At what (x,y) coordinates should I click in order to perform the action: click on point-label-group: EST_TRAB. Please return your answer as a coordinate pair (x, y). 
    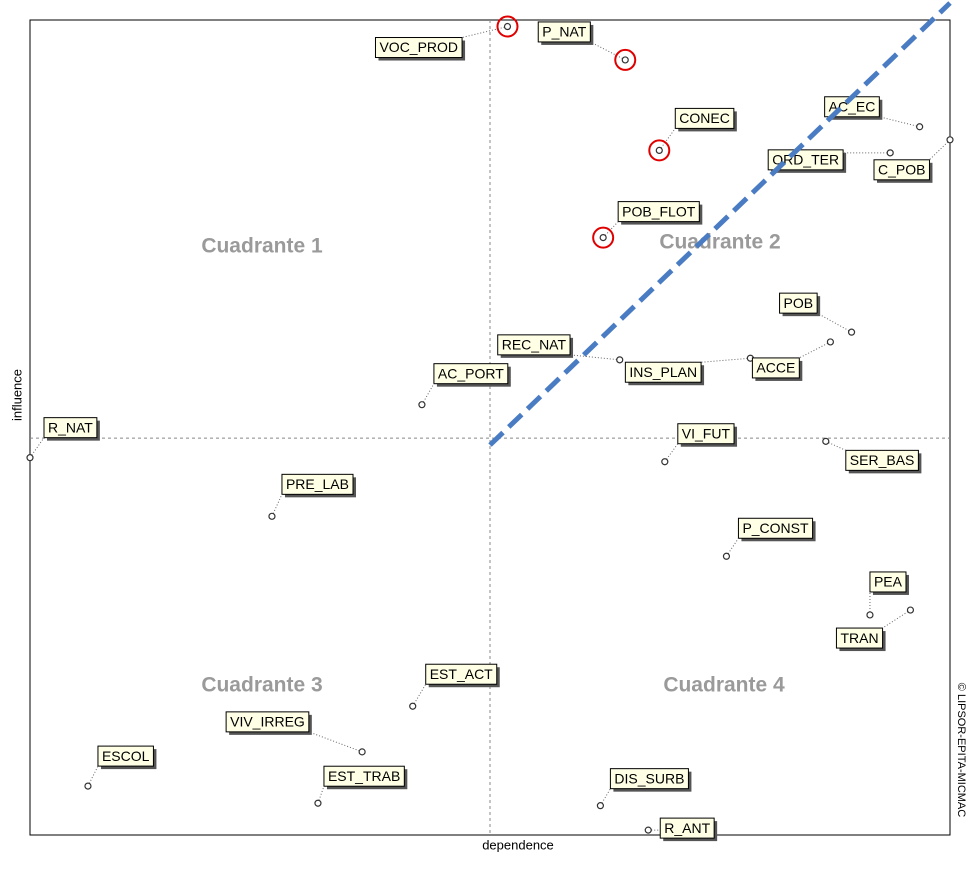
    Looking at the image, I should click on (361, 786).